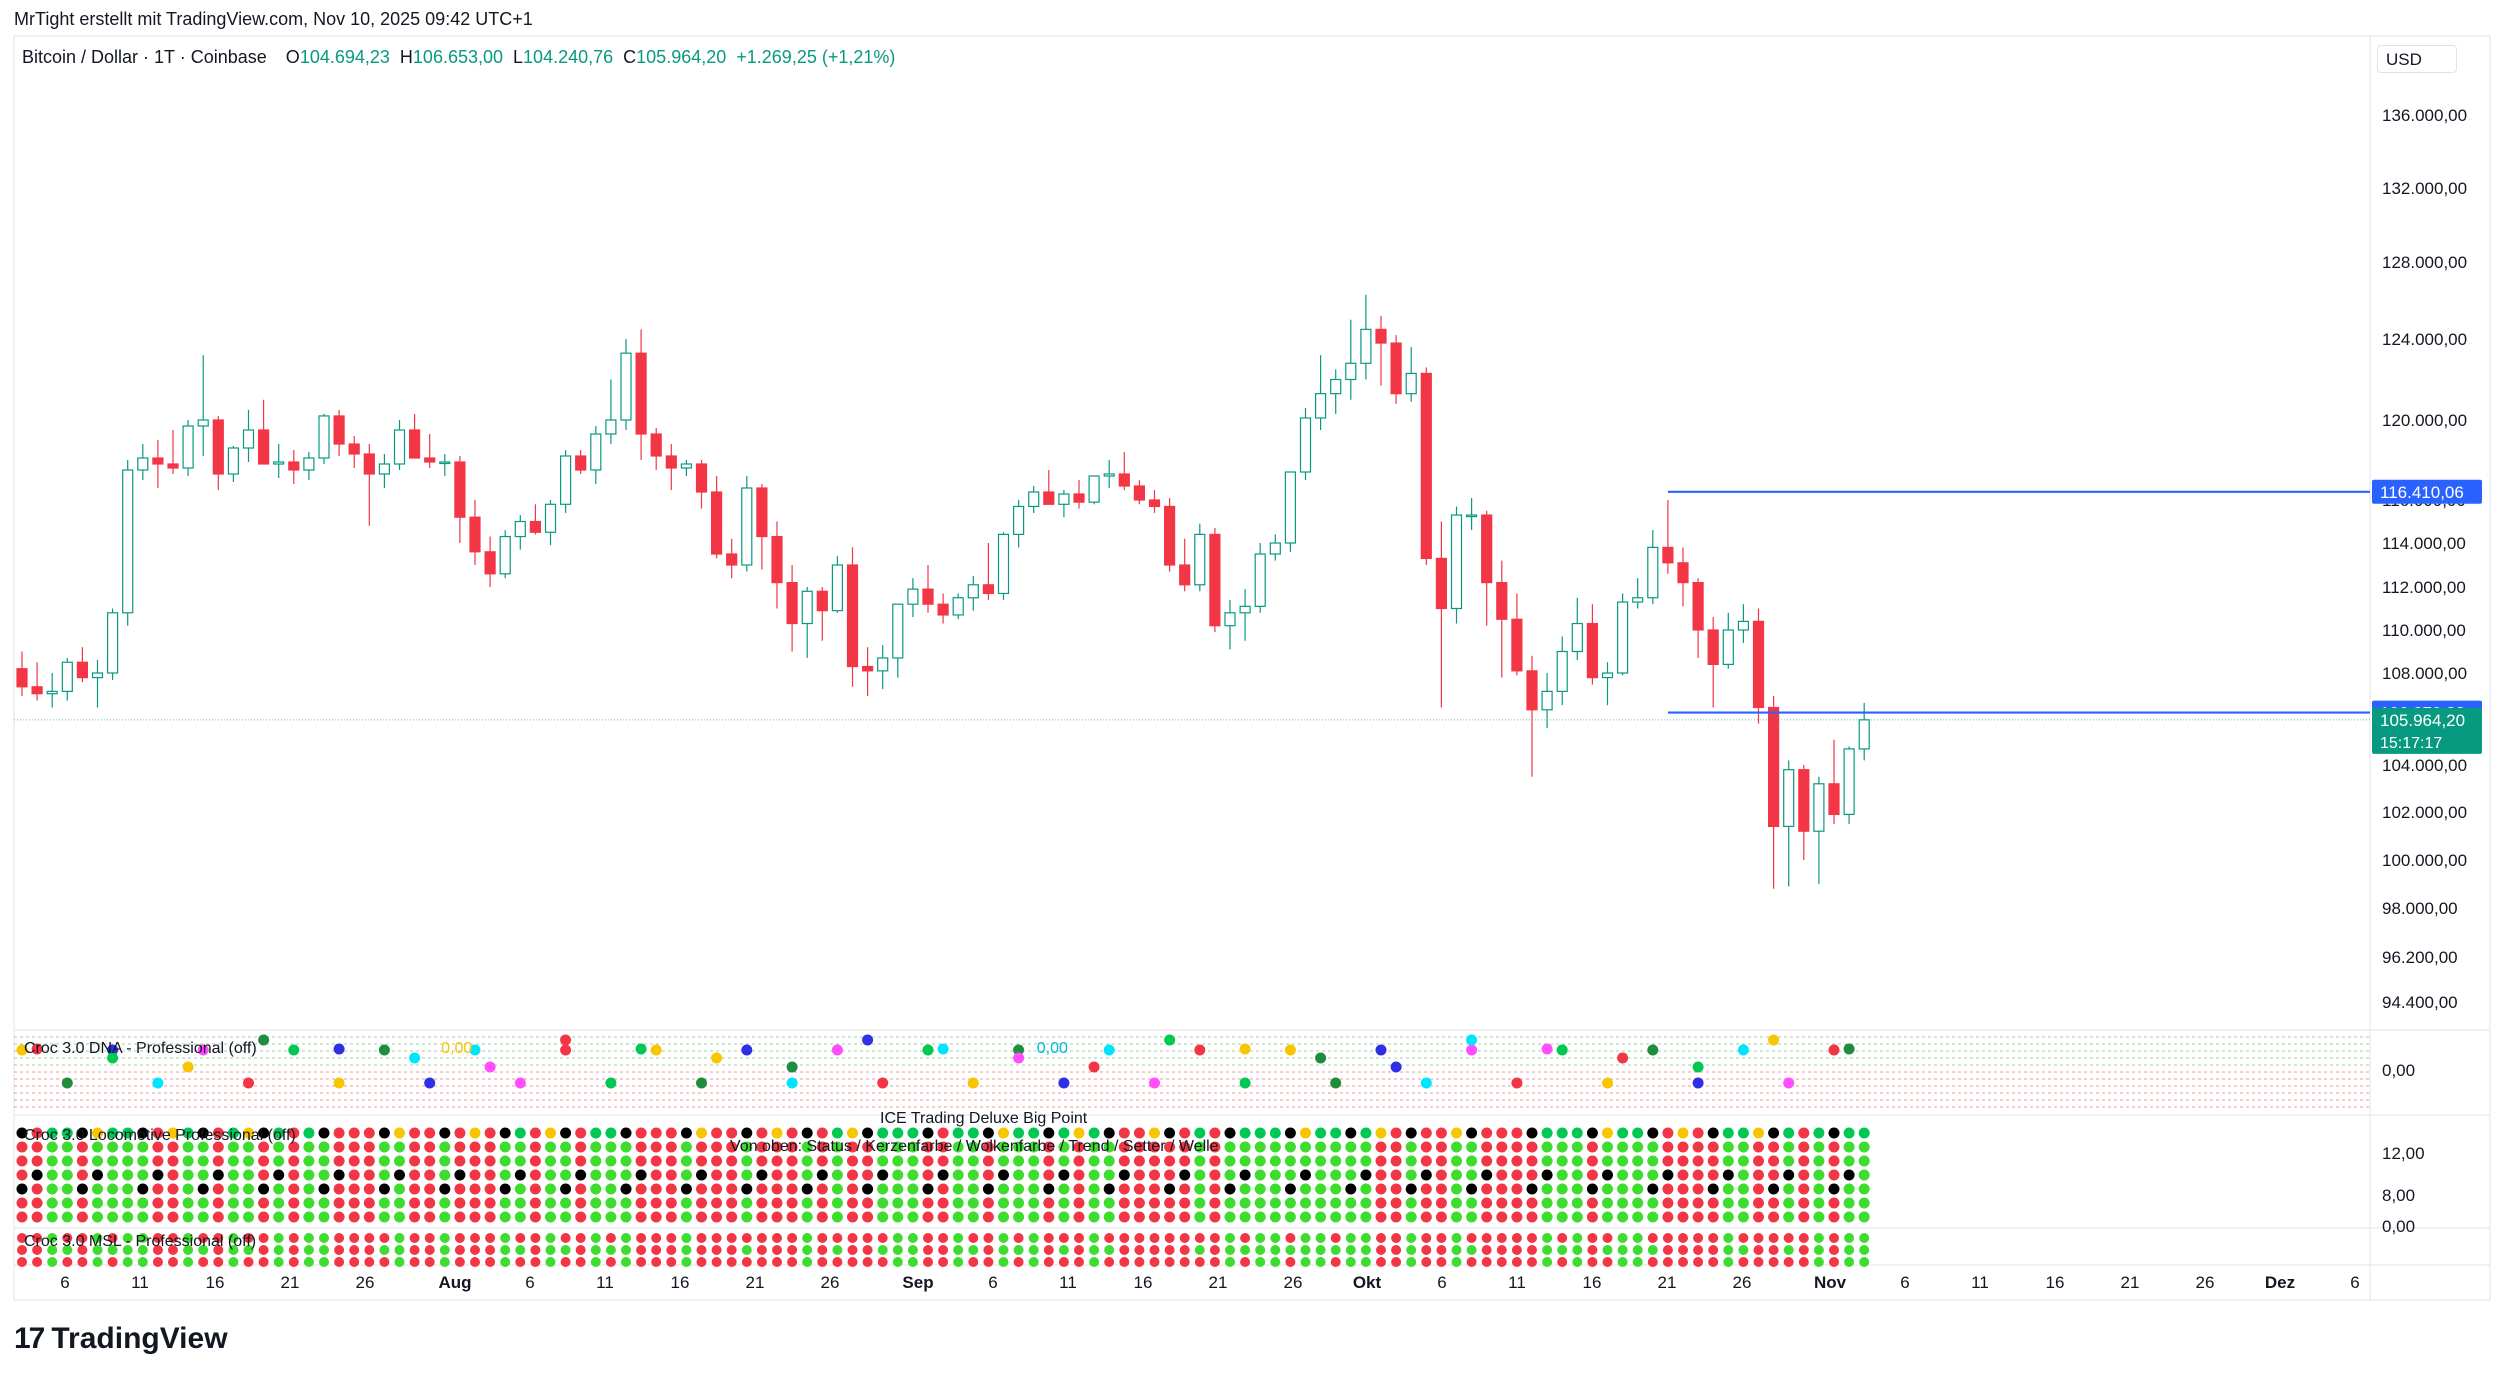 The width and height of the screenshot is (2500, 1382). I want to click on currency-selector: USD, so click(2417, 59).